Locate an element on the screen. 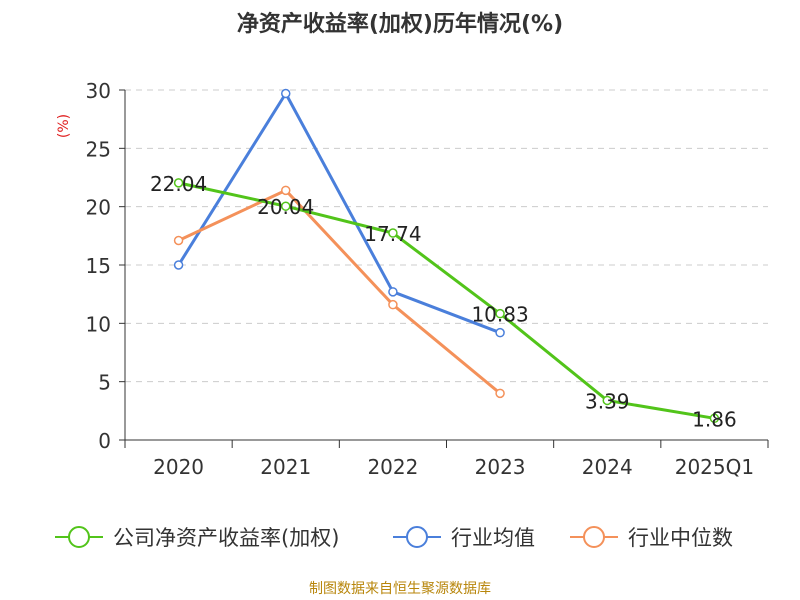  y-tick-label: 20 is located at coordinates (98, 208).